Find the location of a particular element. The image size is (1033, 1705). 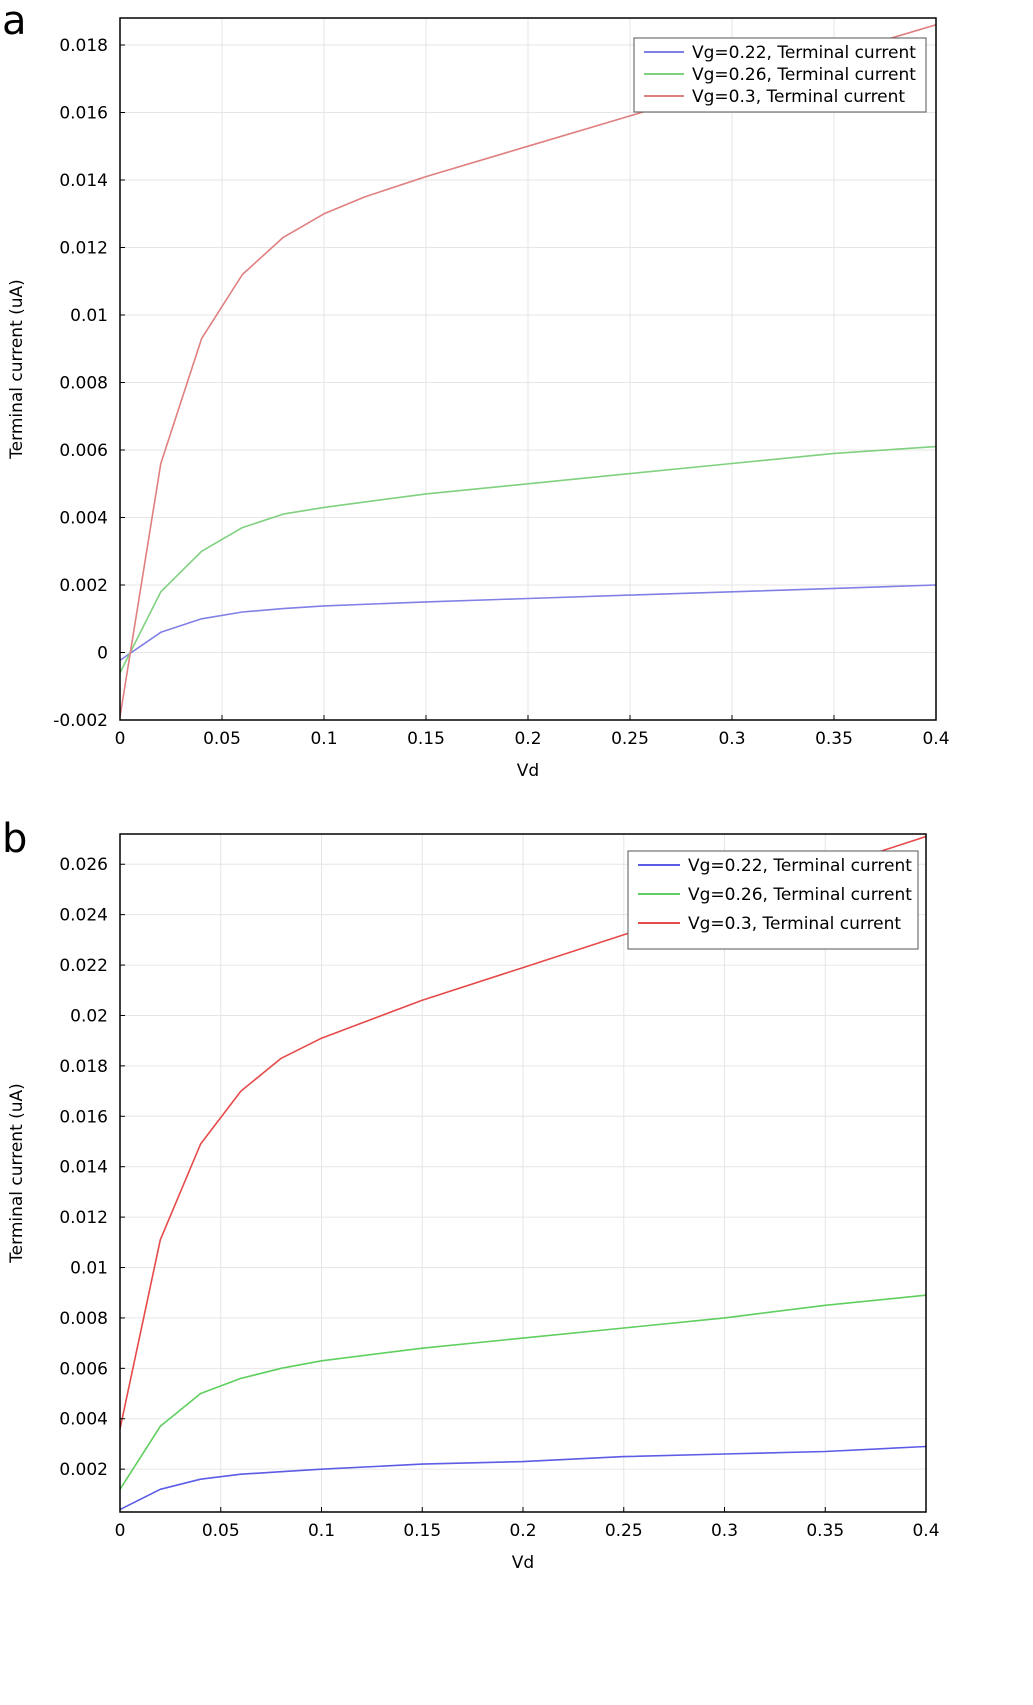

y-tick-label: 0.024 is located at coordinates (83, 916).